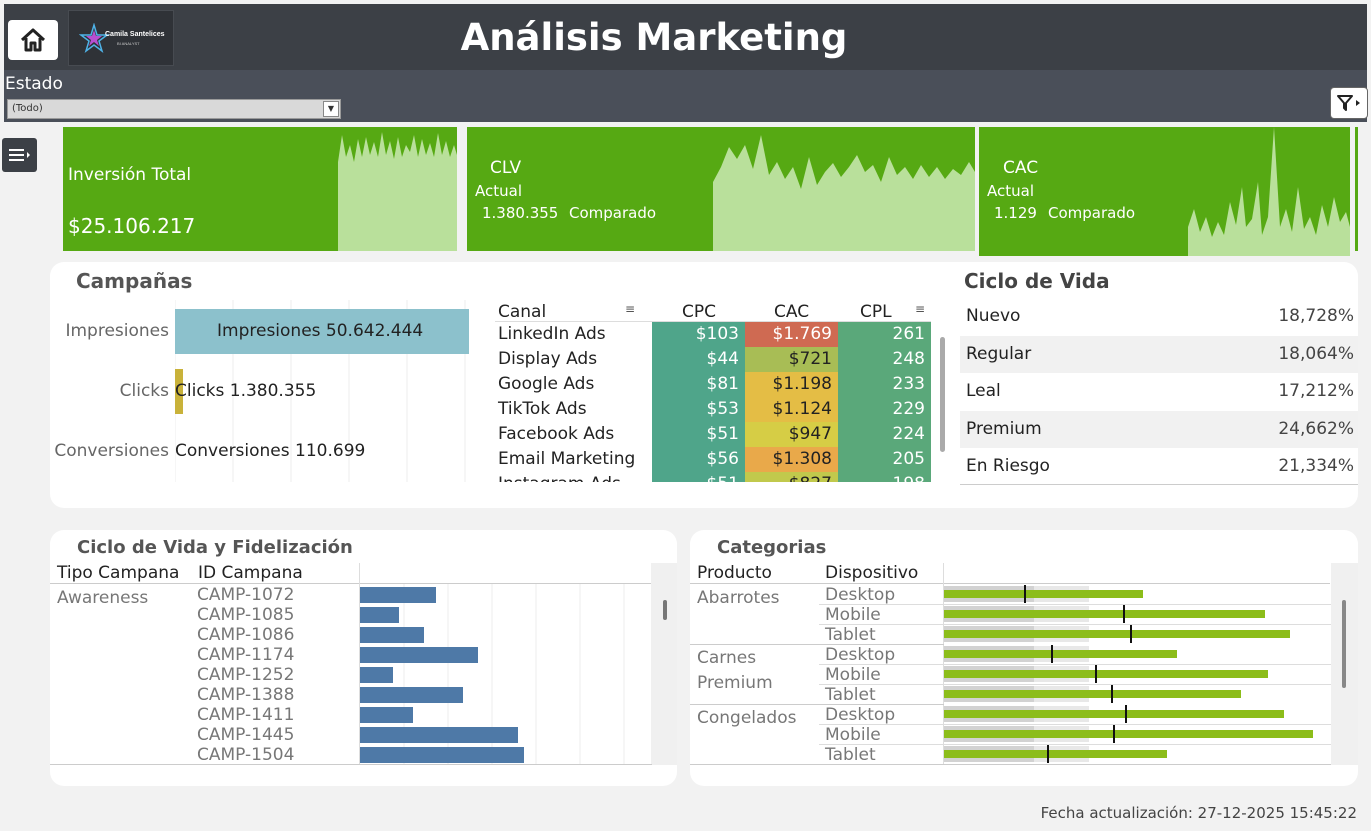 The height and width of the screenshot is (831, 1371). What do you see at coordinates (246, 615) in the screenshot?
I see `campaign-id: CAMP-1085` at bounding box center [246, 615].